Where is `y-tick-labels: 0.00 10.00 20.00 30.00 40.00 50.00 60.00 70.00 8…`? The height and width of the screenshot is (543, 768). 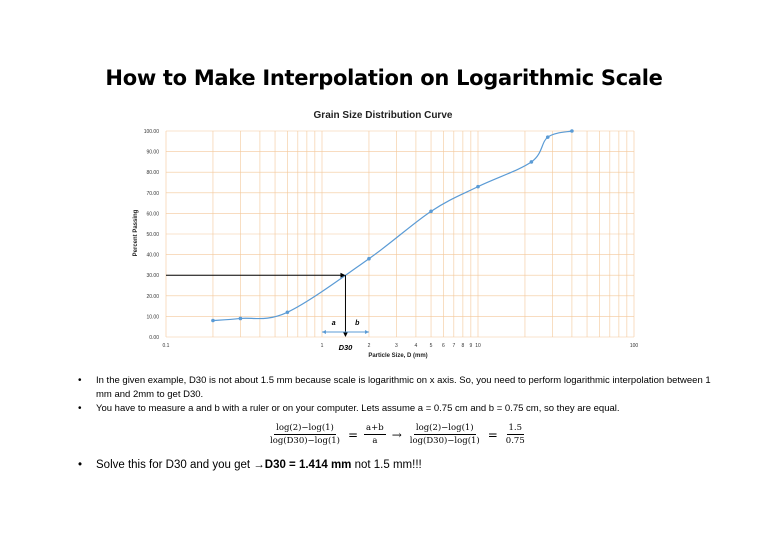 y-tick-labels: 0.00 10.00 20.00 30.00 40.00 50.00 60.00 70.00 8… is located at coordinates (152, 235).